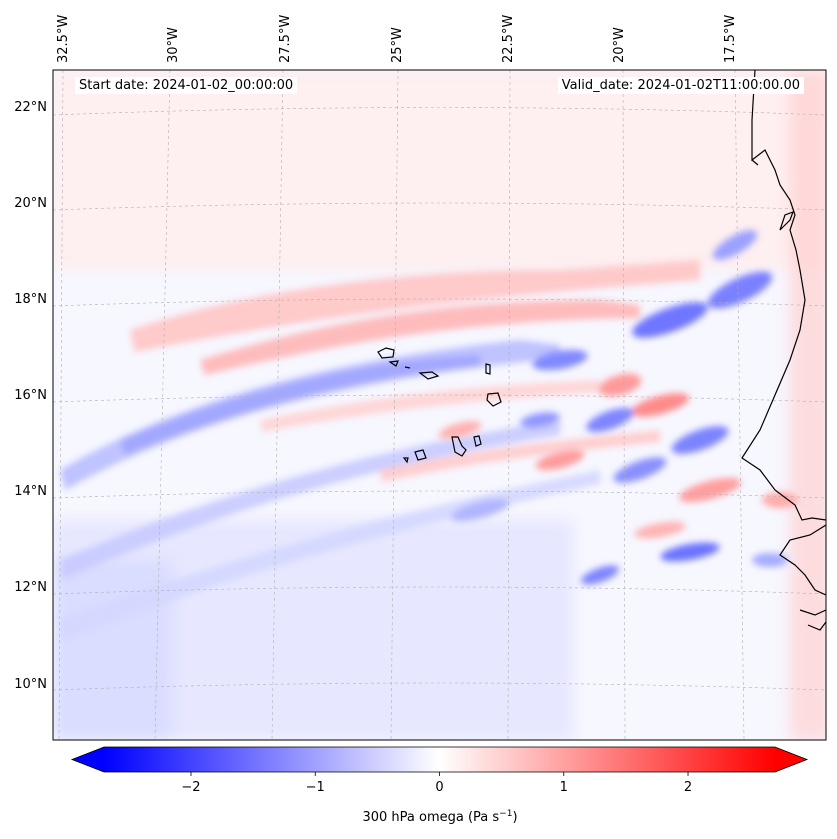  I want to click on colorbar-ticks: −2 −1 0 1 2, so click(436, 783).